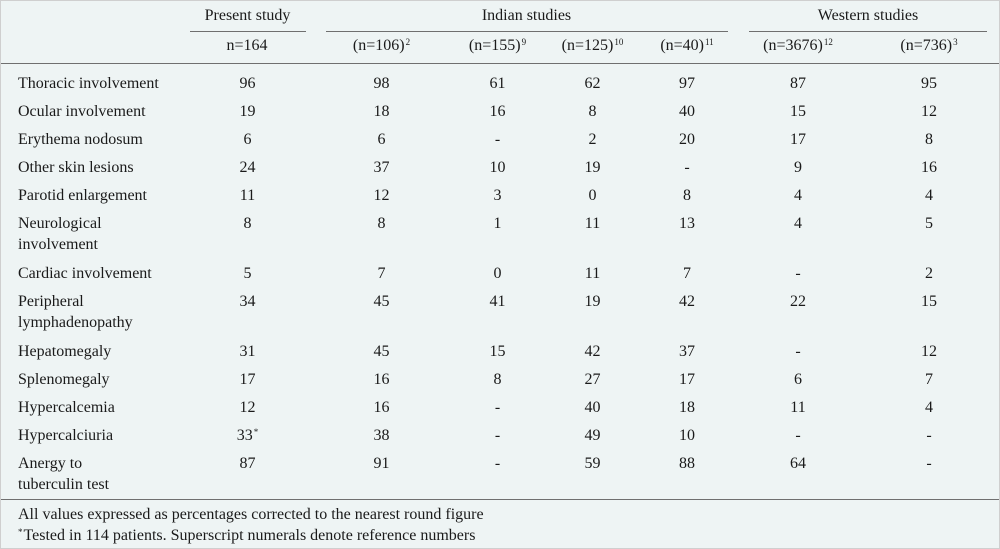 The height and width of the screenshot is (549, 1000). I want to click on value-cell: 6, so click(247, 139).